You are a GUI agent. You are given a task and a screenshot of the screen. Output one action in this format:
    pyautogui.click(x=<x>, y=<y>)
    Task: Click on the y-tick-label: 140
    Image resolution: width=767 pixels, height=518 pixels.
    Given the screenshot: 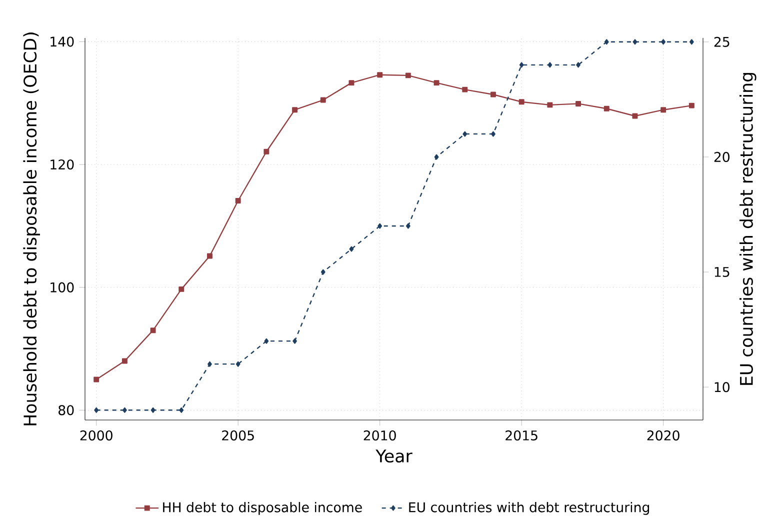 What is the action you would take?
    pyautogui.click(x=62, y=41)
    